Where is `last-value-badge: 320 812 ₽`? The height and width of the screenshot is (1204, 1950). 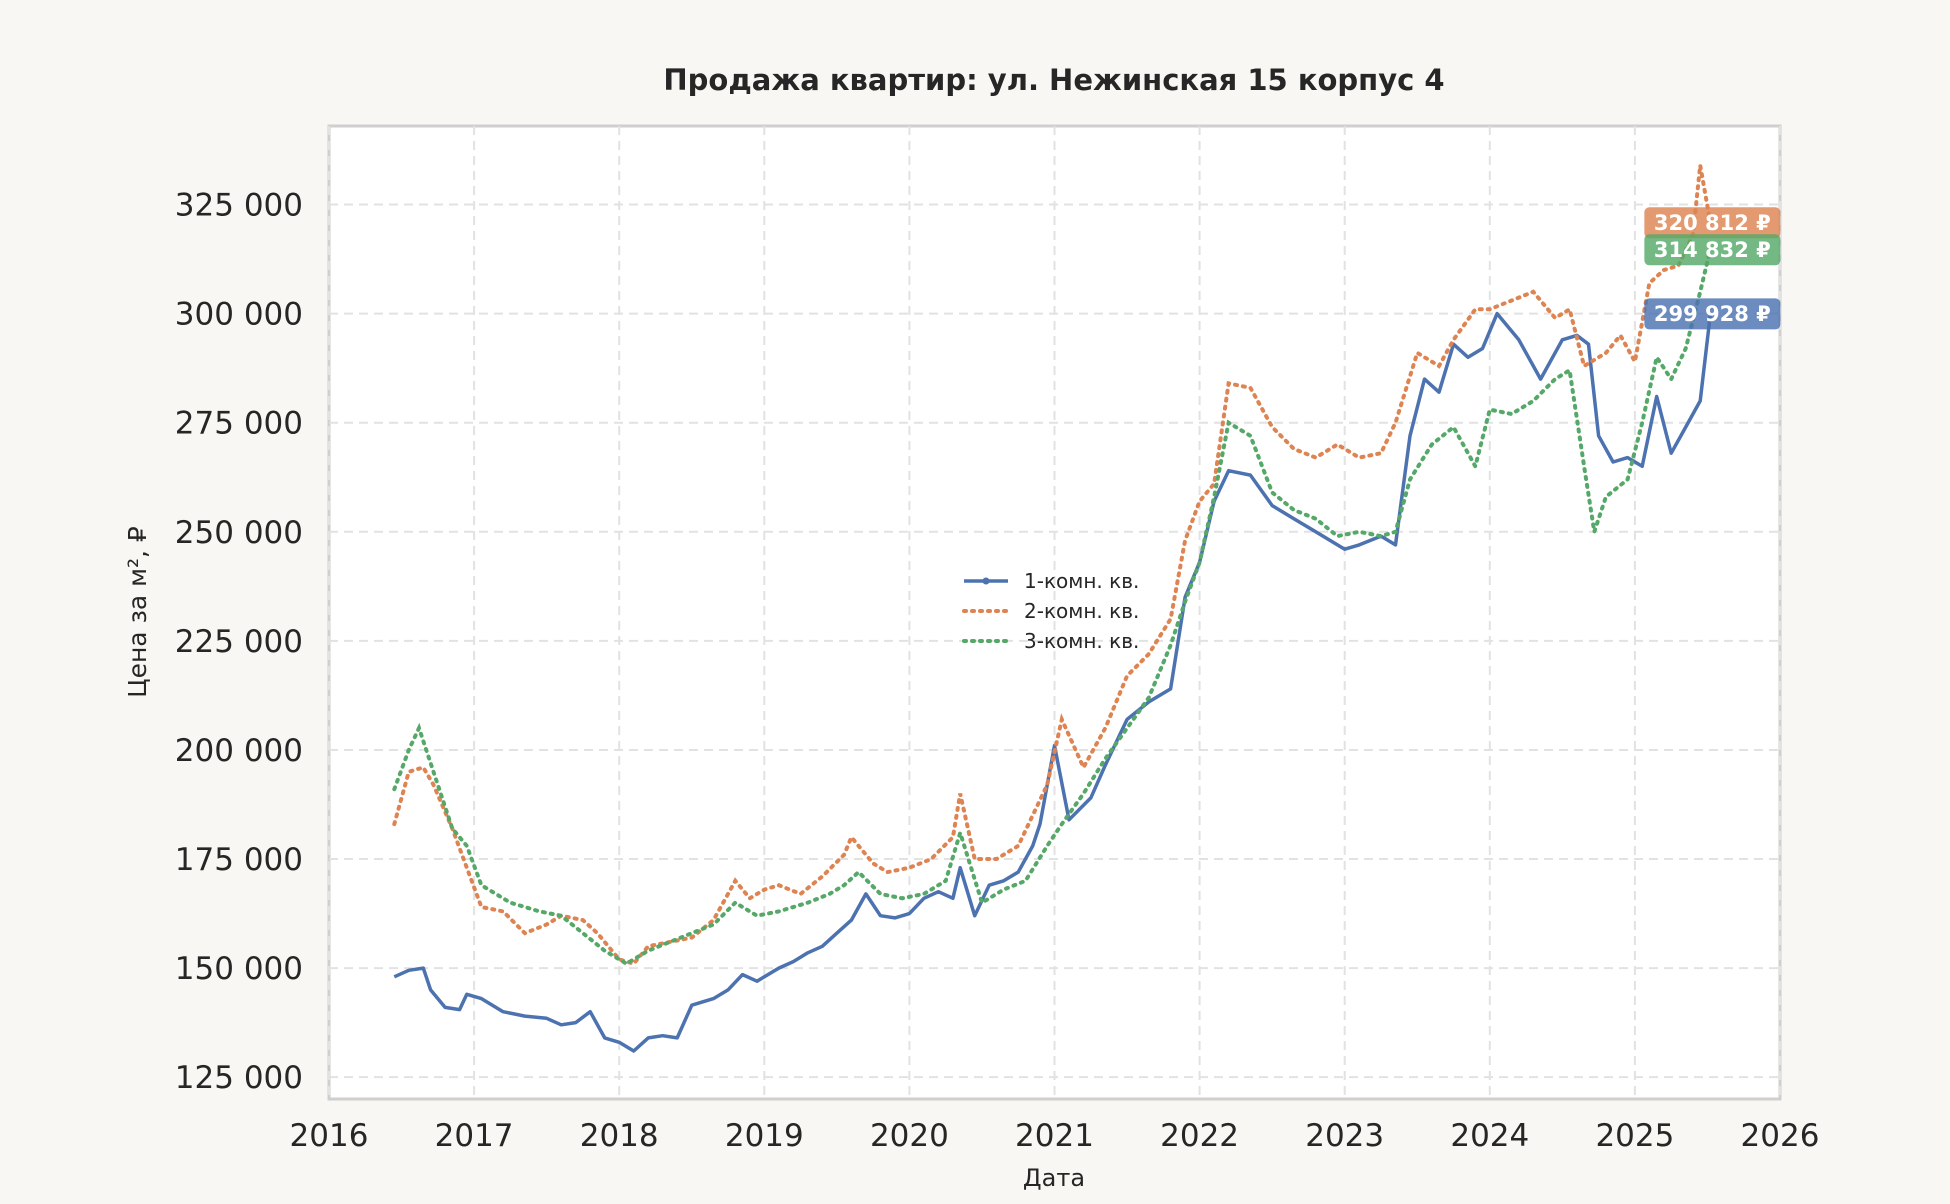 last-value-badge: 320 812 ₽ is located at coordinates (1712, 223).